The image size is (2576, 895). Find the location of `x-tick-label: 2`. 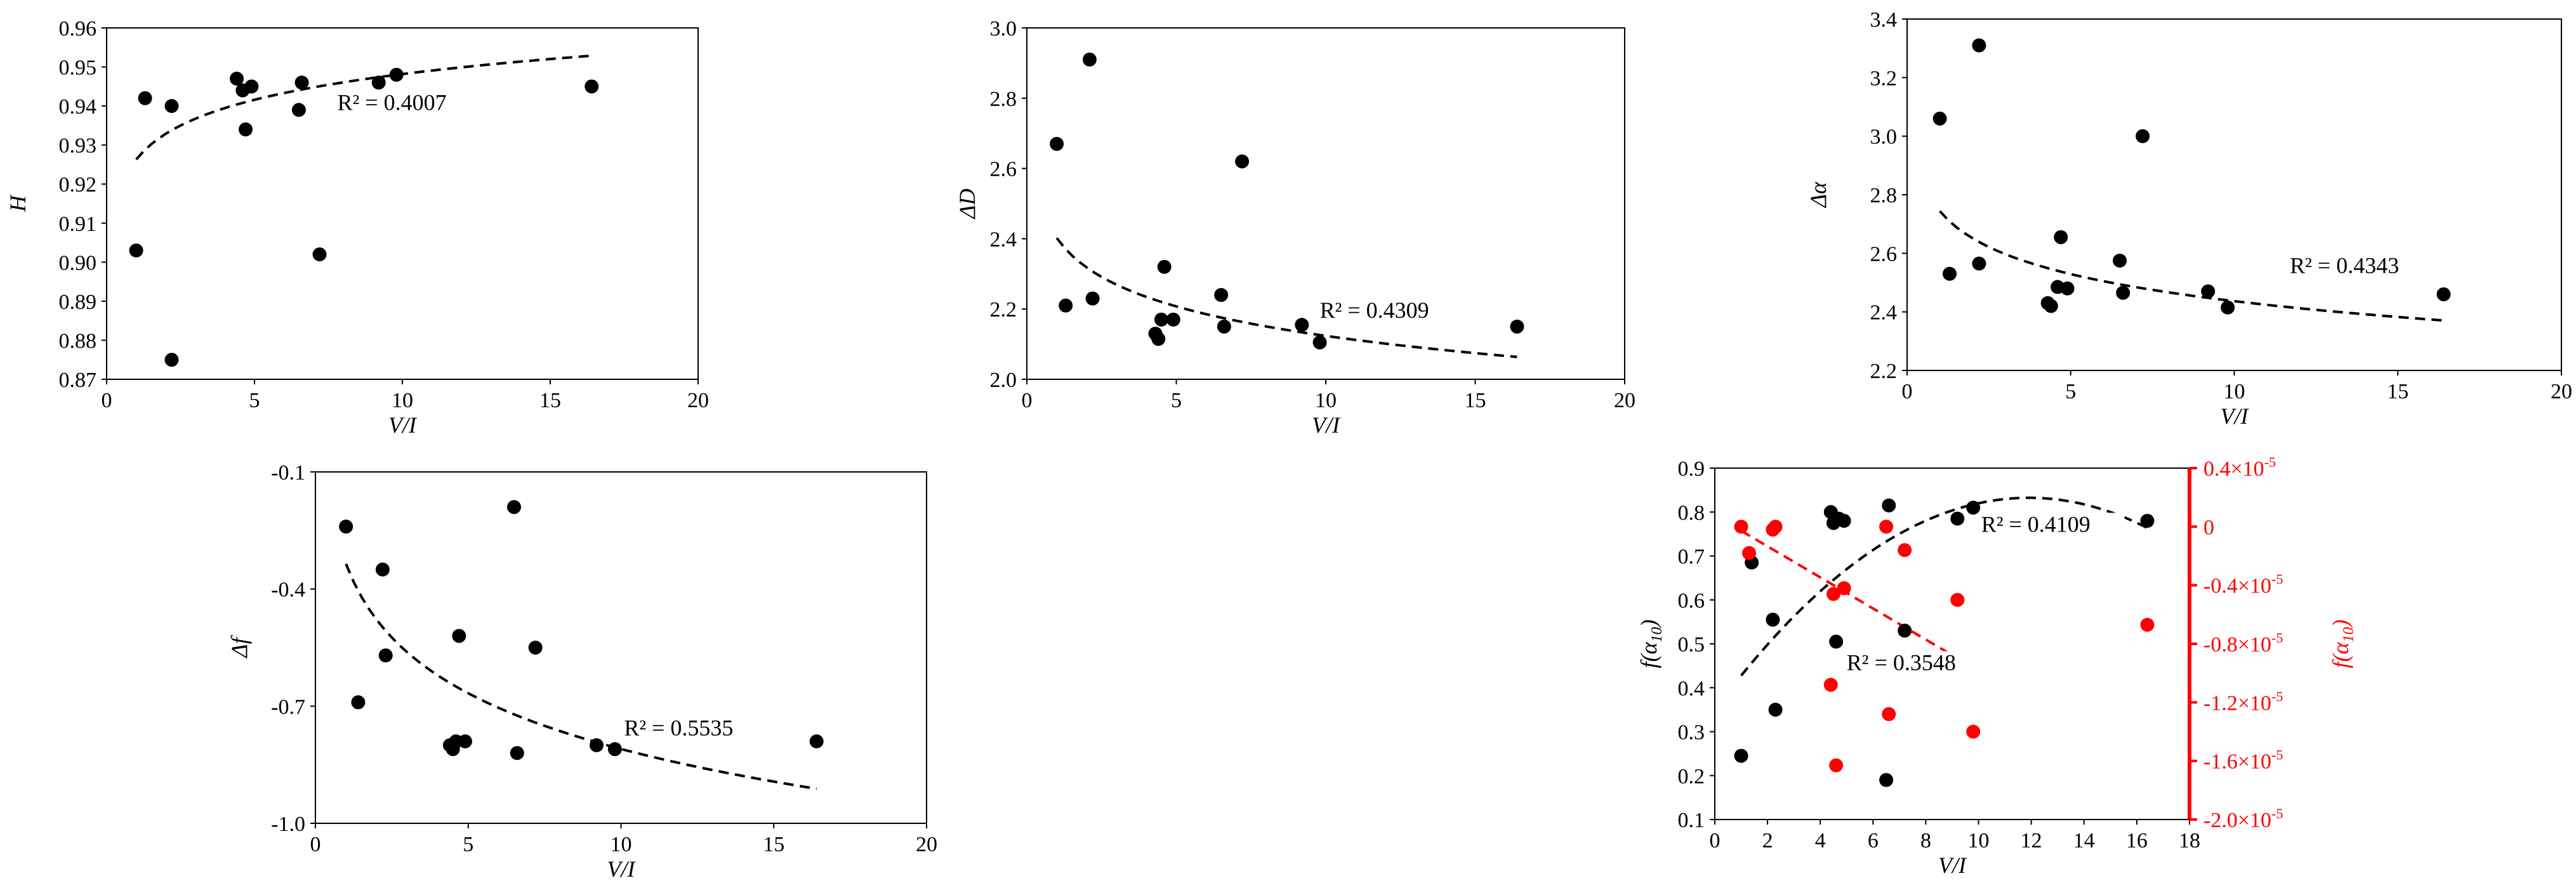

x-tick-label: 2 is located at coordinates (1767, 841).